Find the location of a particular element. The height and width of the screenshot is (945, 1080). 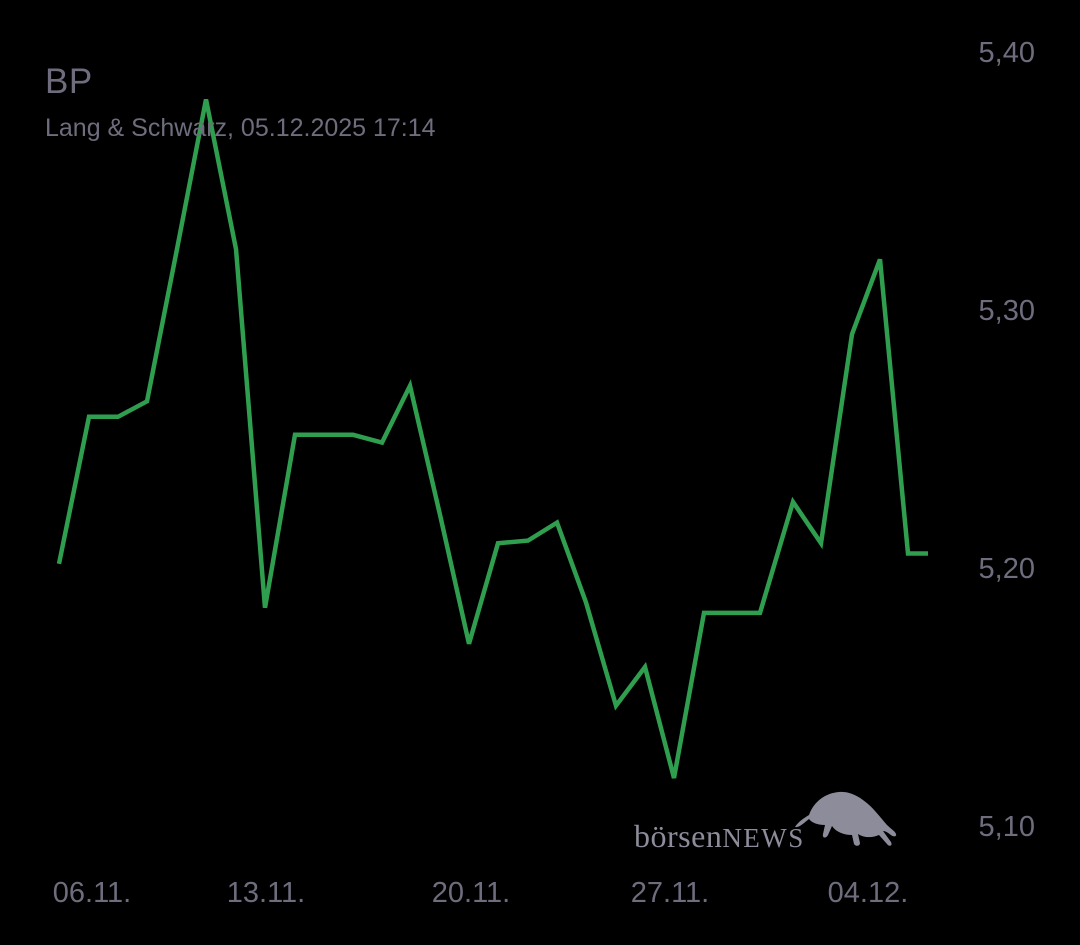

bull-icon is located at coordinates (846, 818).